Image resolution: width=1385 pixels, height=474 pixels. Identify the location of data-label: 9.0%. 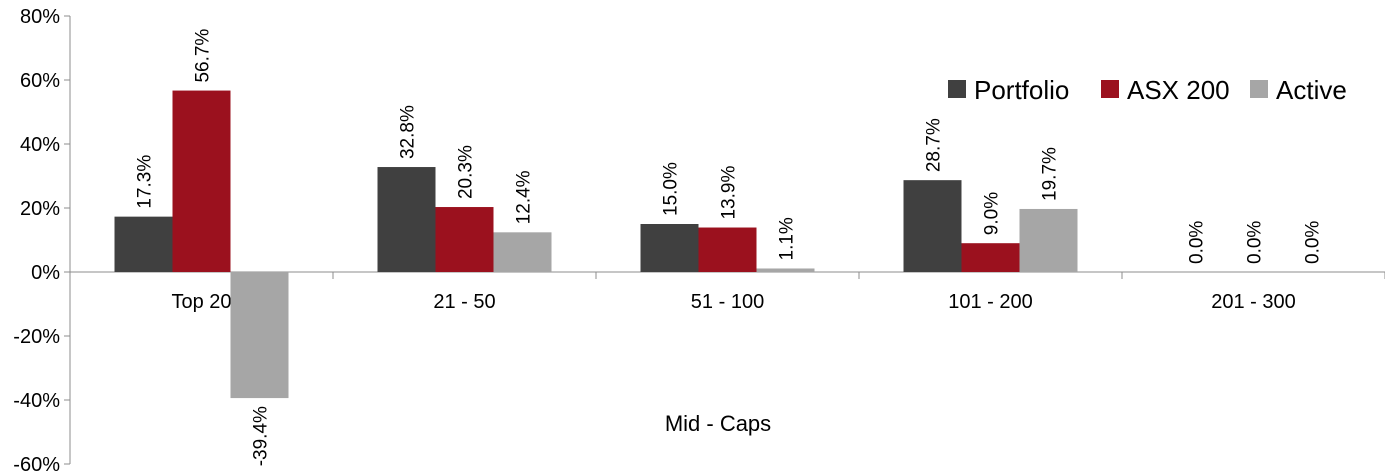
(992, 213).